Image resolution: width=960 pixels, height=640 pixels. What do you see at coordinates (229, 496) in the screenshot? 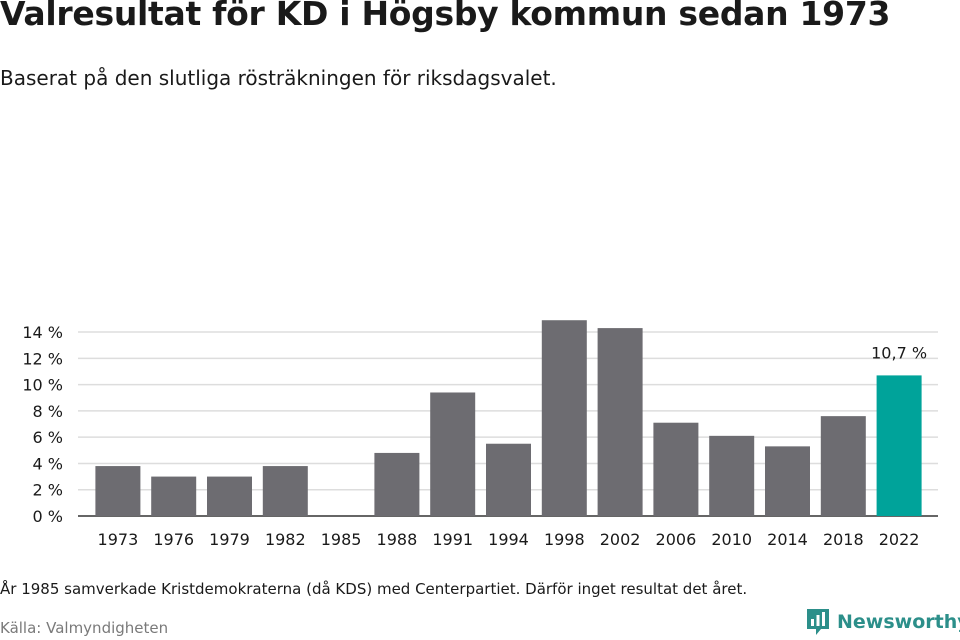
I see `bar-1979` at bounding box center [229, 496].